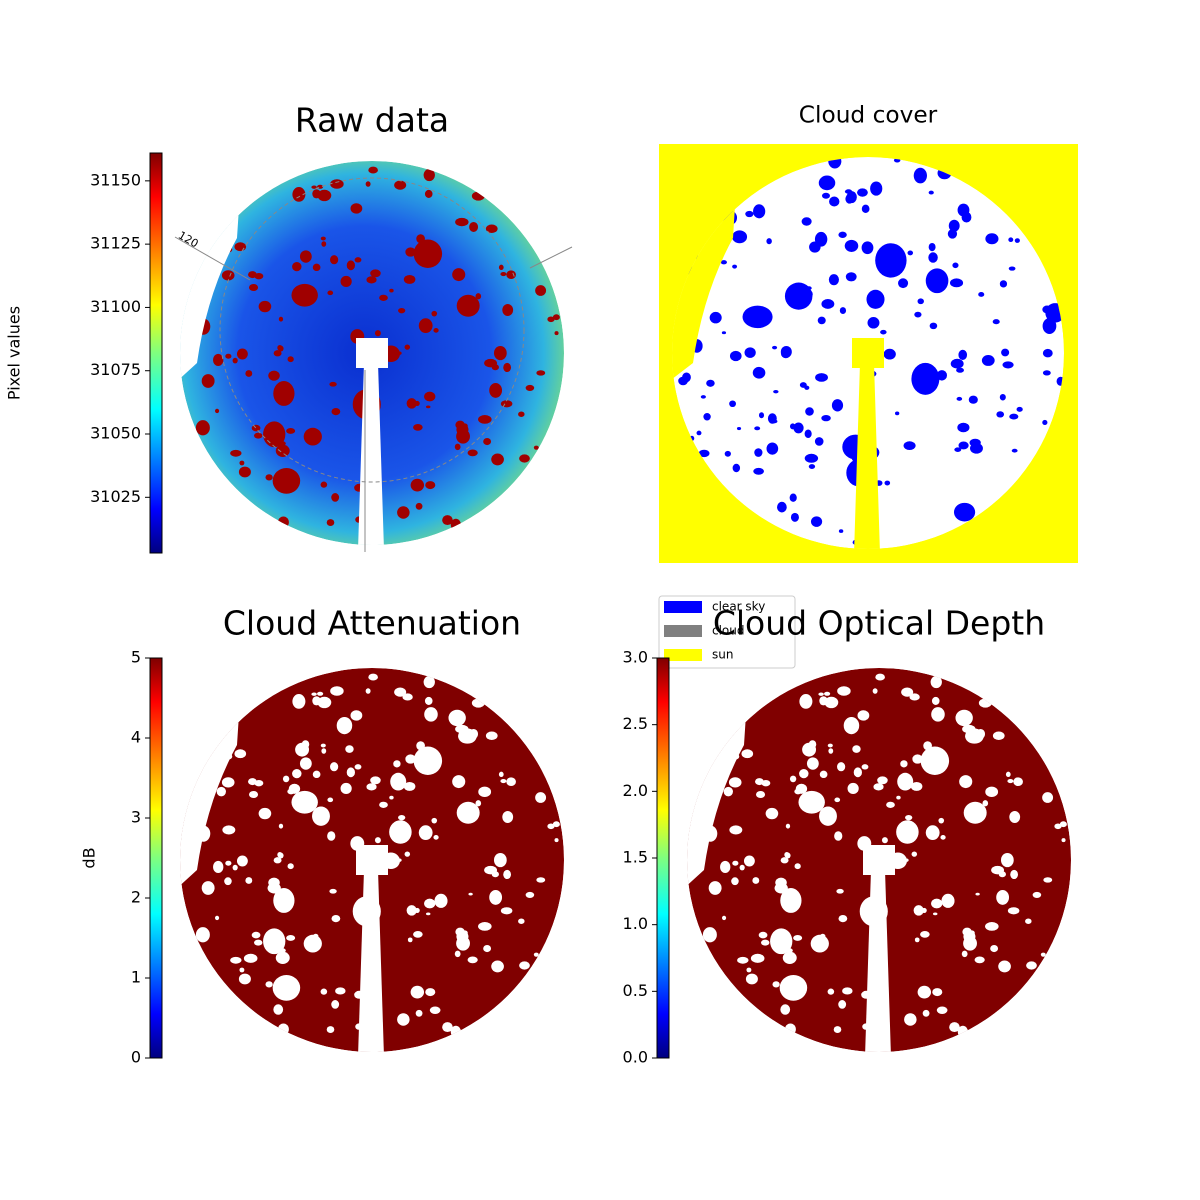 The image size is (1200, 1200). I want to click on colorbar-tick-label: 2, so click(136, 897).